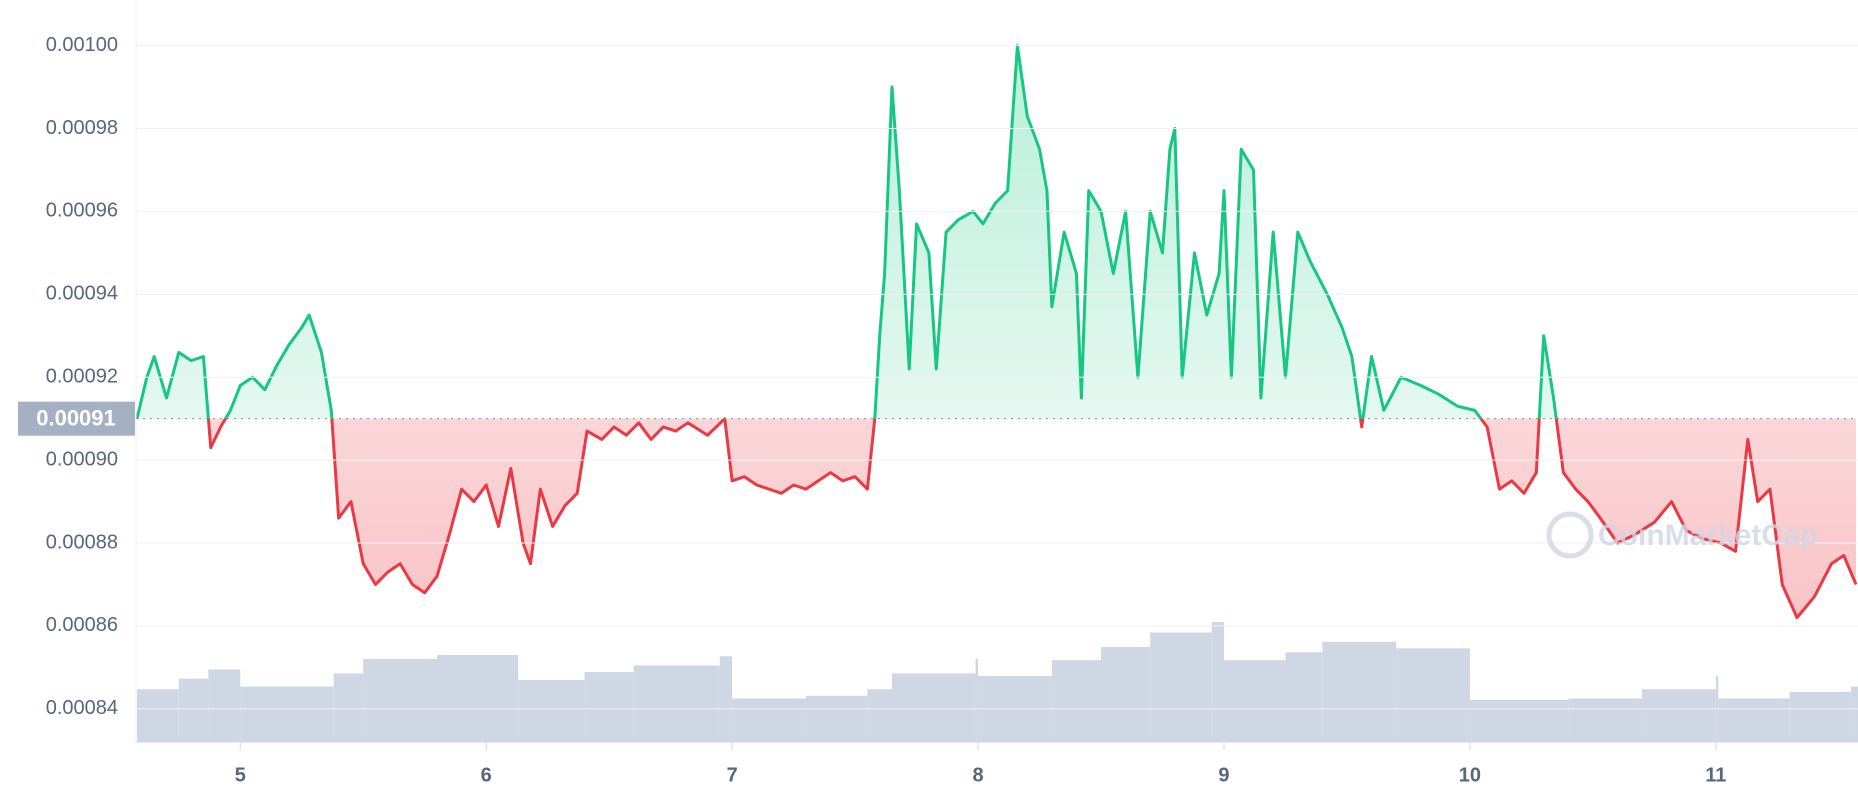  Describe the element at coordinates (82, 211) in the screenshot. I see `y-tick-label: 0.00096` at that location.